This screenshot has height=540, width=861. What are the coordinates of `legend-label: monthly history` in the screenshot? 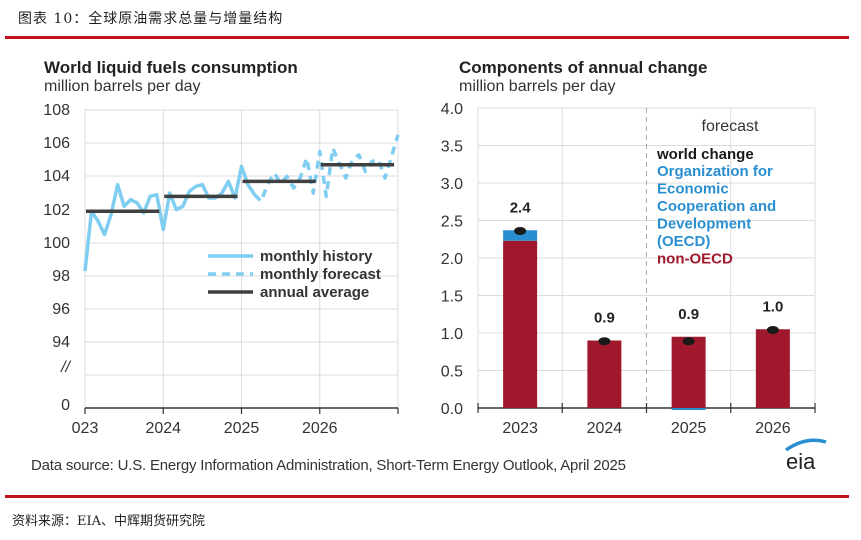 It's located at (316, 256).